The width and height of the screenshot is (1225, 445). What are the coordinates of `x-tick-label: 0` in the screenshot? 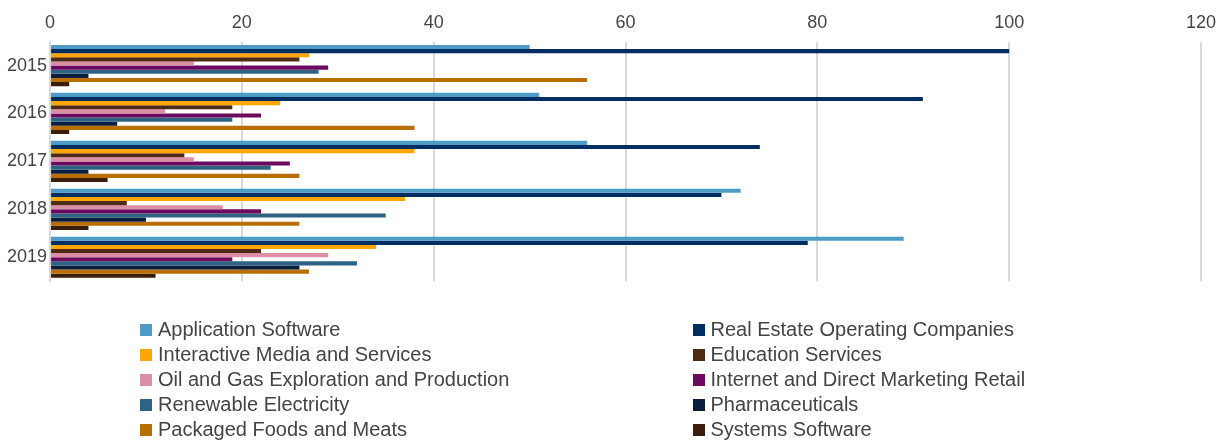 It's located at (50, 21).